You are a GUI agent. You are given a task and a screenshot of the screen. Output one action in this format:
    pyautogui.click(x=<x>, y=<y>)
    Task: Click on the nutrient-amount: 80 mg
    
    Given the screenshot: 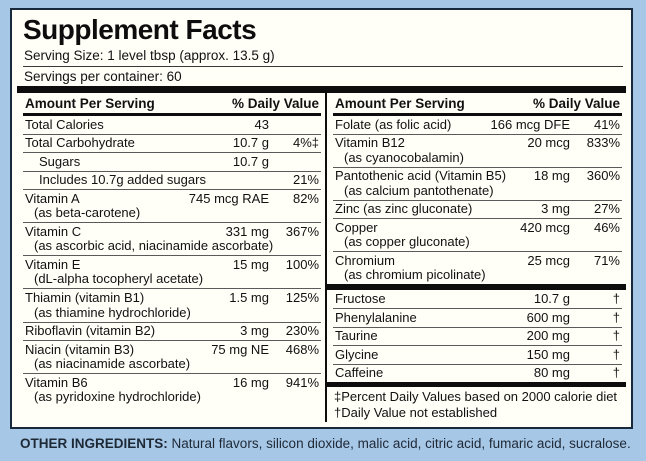 What is the action you would take?
    pyautogui.click(x=551, y=373)
    